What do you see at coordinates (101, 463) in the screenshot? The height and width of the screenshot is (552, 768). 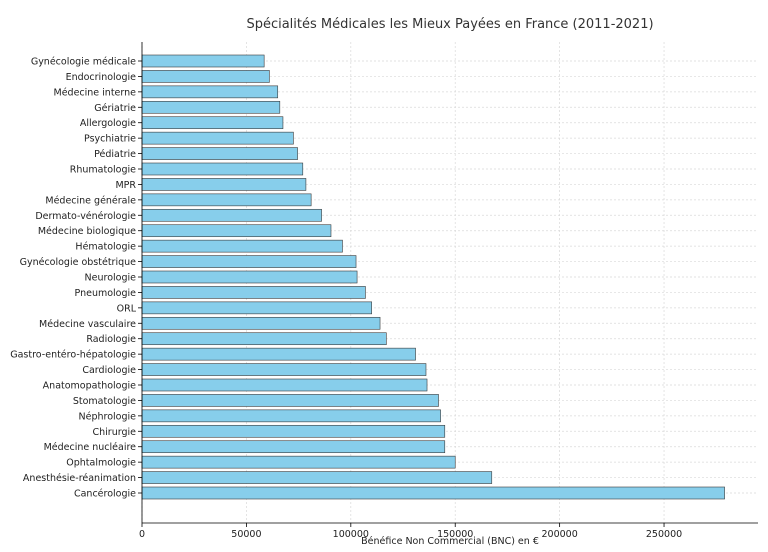 I see `y-tick-label: Ophtalmologie` at bounding box center [101, 463].